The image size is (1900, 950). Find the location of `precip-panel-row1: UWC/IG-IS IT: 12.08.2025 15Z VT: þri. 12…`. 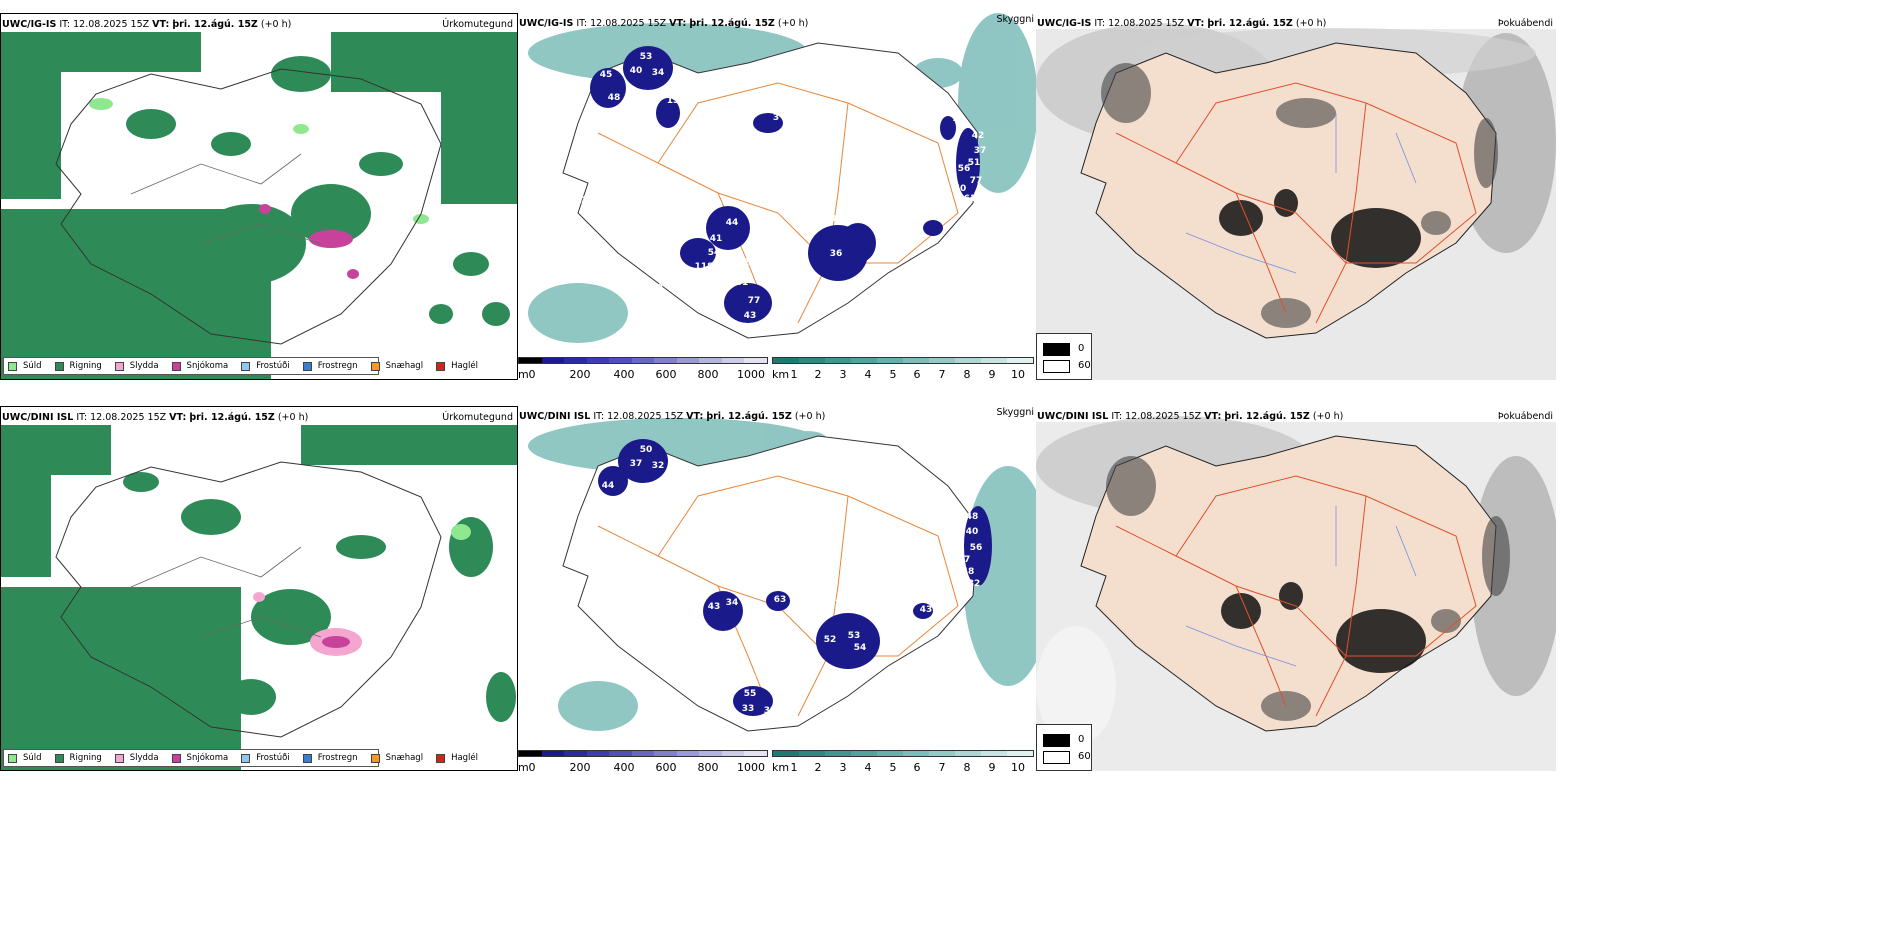

precip-panel-row1: UWC/IG-IS IT: 12.08.2025 15Z VT: þri. 12… is located at coordinates (259, 196).